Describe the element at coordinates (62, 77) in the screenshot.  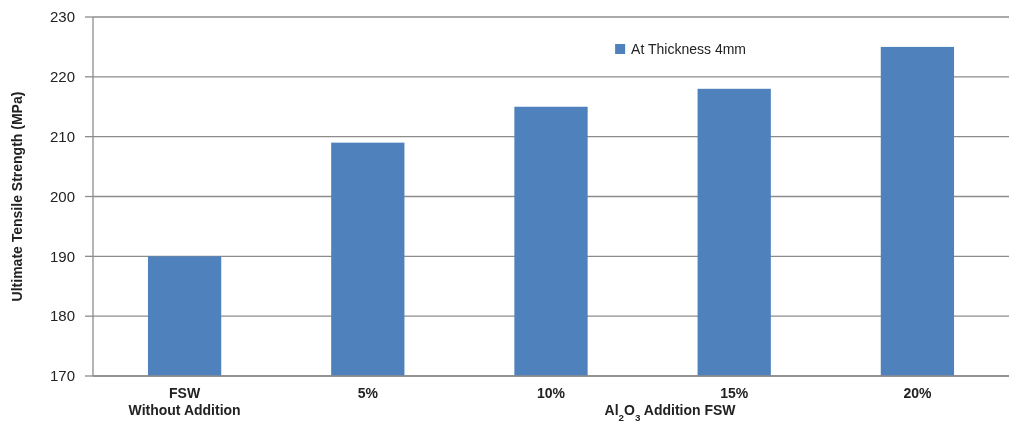
I see `y-tick-label: 220` at that location.